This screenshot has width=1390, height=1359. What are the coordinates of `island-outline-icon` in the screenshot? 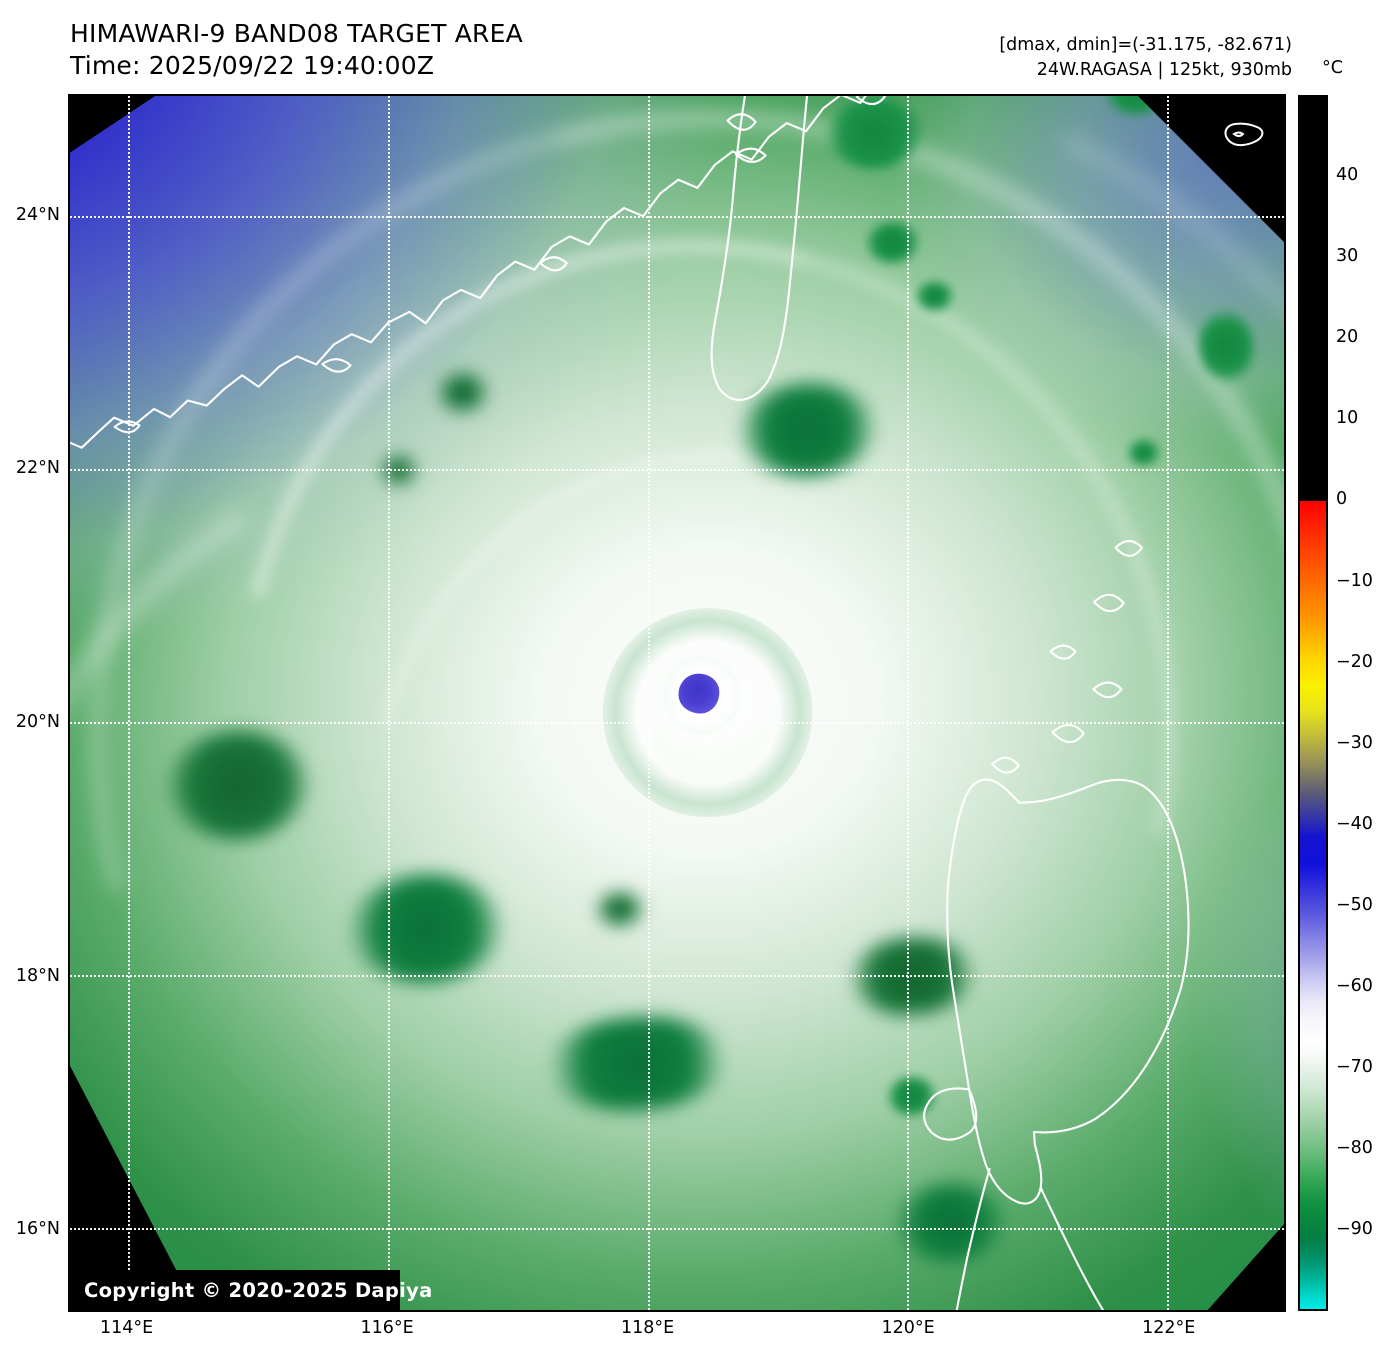 It's located at (1244, 134).